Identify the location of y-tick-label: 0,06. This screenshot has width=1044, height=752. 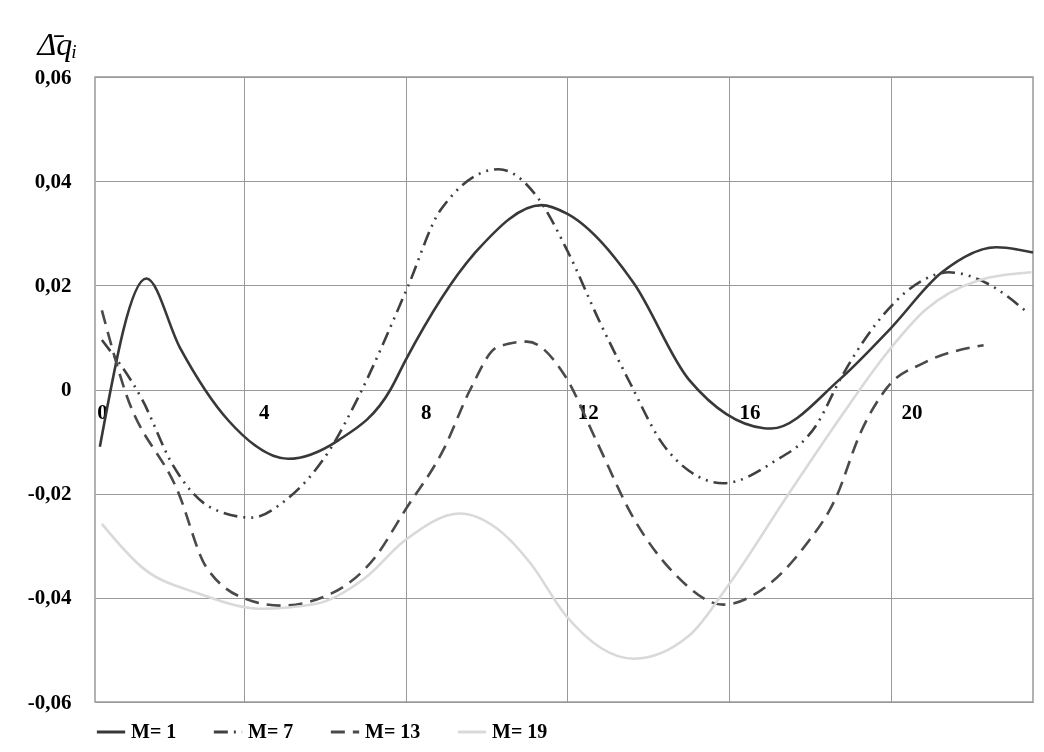
(53, 76).